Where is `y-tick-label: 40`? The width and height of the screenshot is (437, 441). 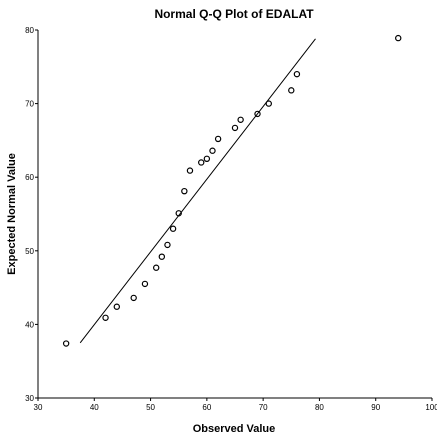
y-tick-label: 40 is located at coordinates (29, 324).